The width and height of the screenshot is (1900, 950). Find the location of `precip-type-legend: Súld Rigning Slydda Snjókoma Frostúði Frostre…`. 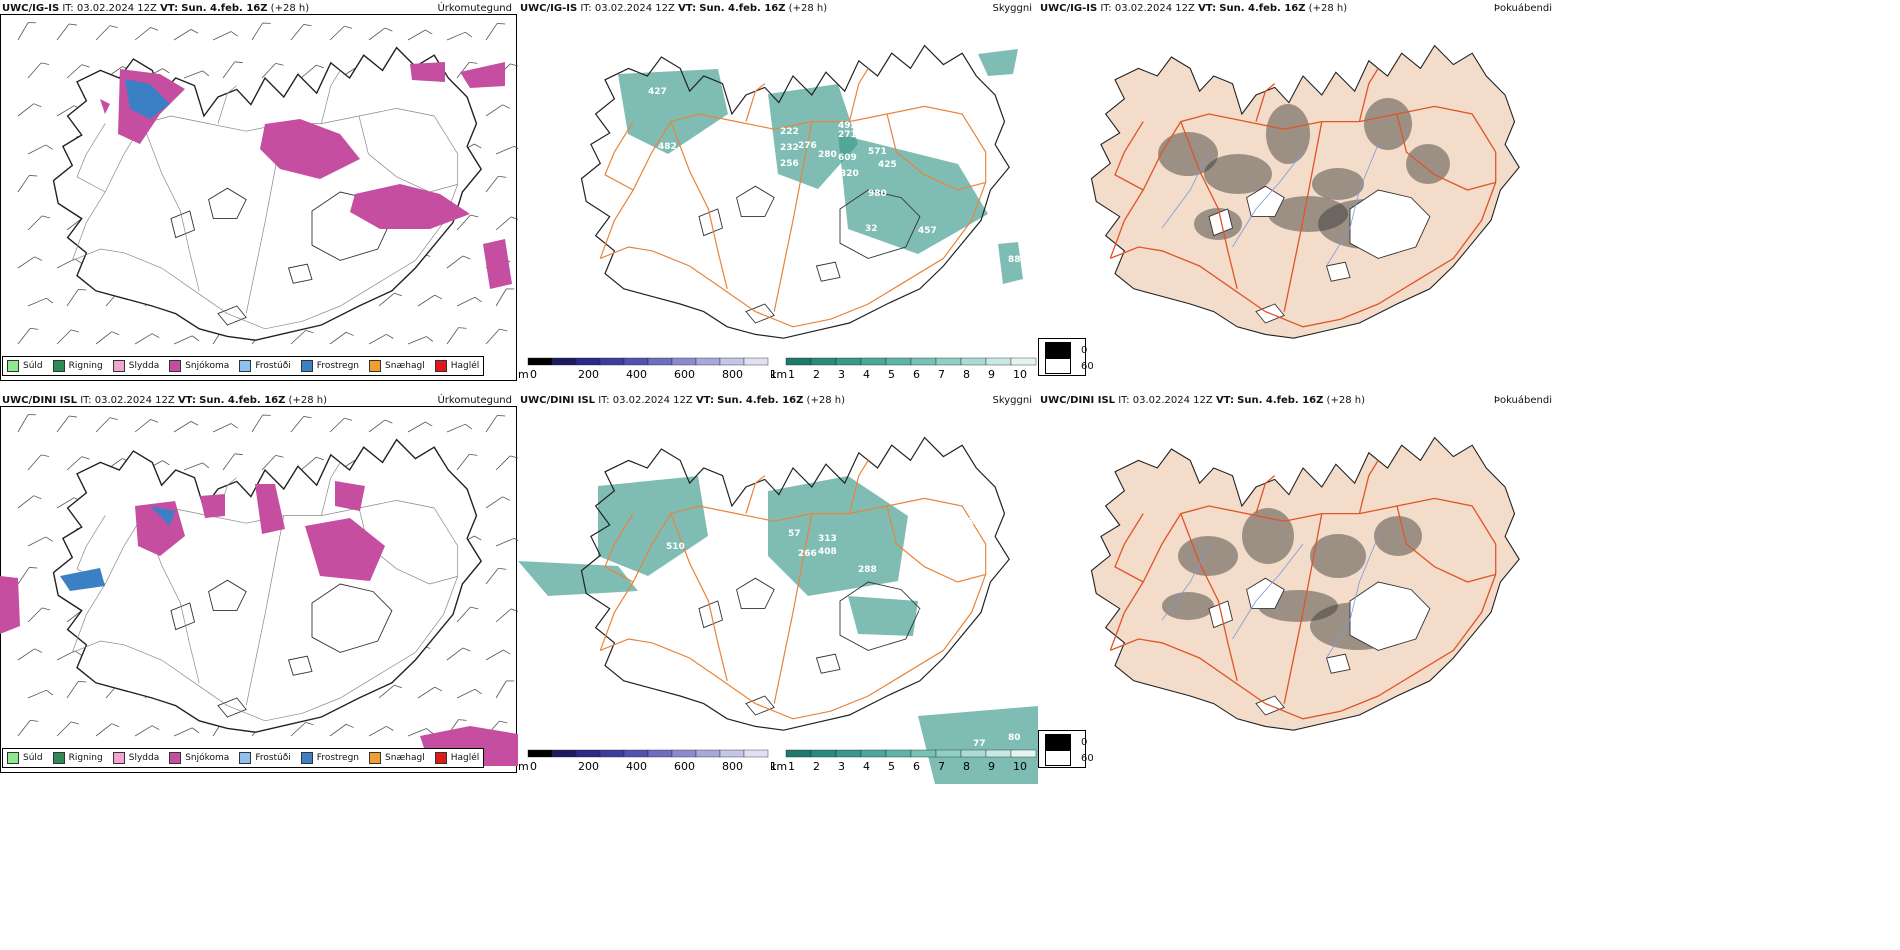

precip-type-legend: Súld Rigning Slydda Snjókoma Frostúði Frostre… is located at coordinates (243, 366).